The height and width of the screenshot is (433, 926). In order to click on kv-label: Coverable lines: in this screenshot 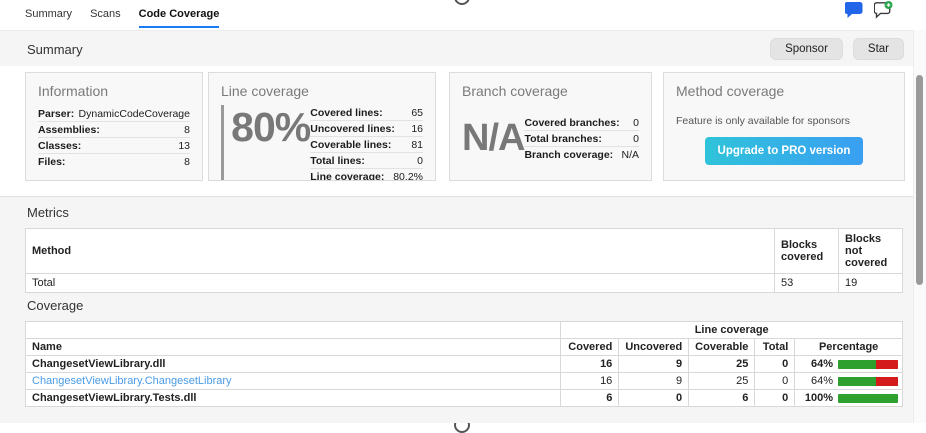, I will do `click(351, 144)`.